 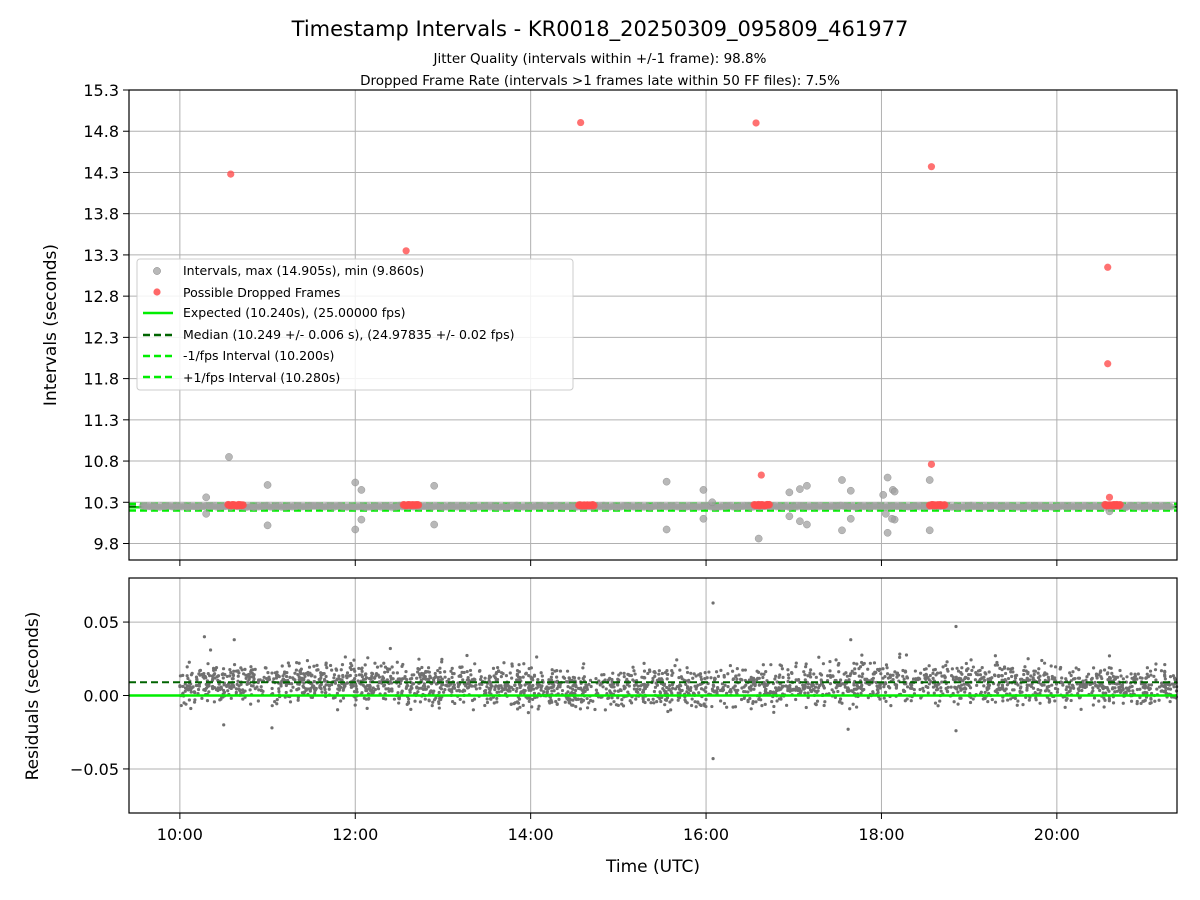 I want to click on interval-outlier-point, so click(x=850, y=490).